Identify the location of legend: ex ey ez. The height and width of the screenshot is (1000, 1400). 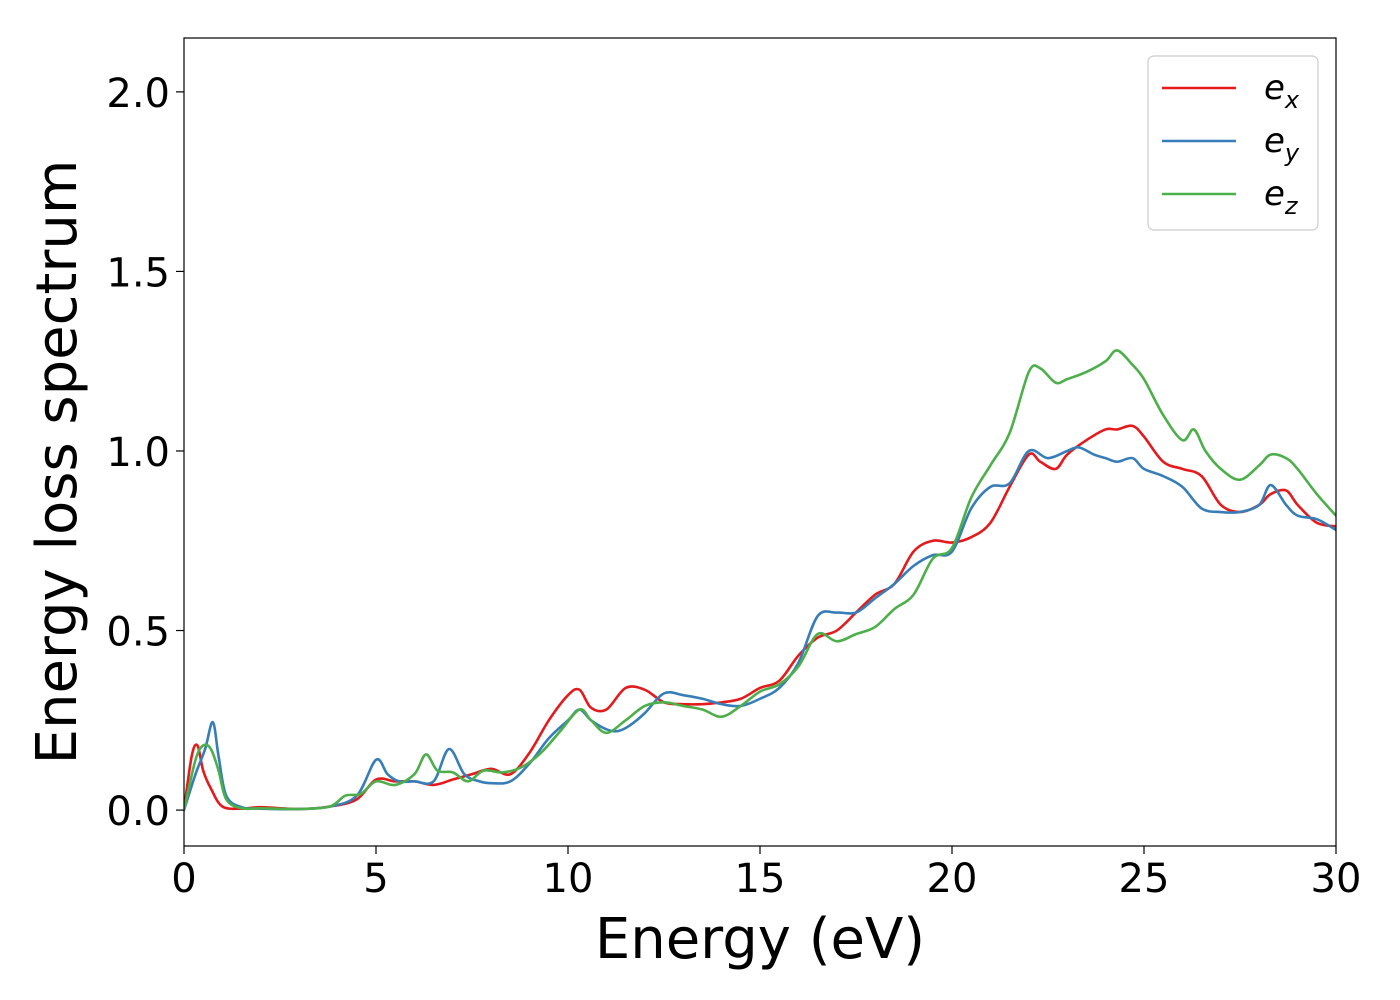
(1233, 143).